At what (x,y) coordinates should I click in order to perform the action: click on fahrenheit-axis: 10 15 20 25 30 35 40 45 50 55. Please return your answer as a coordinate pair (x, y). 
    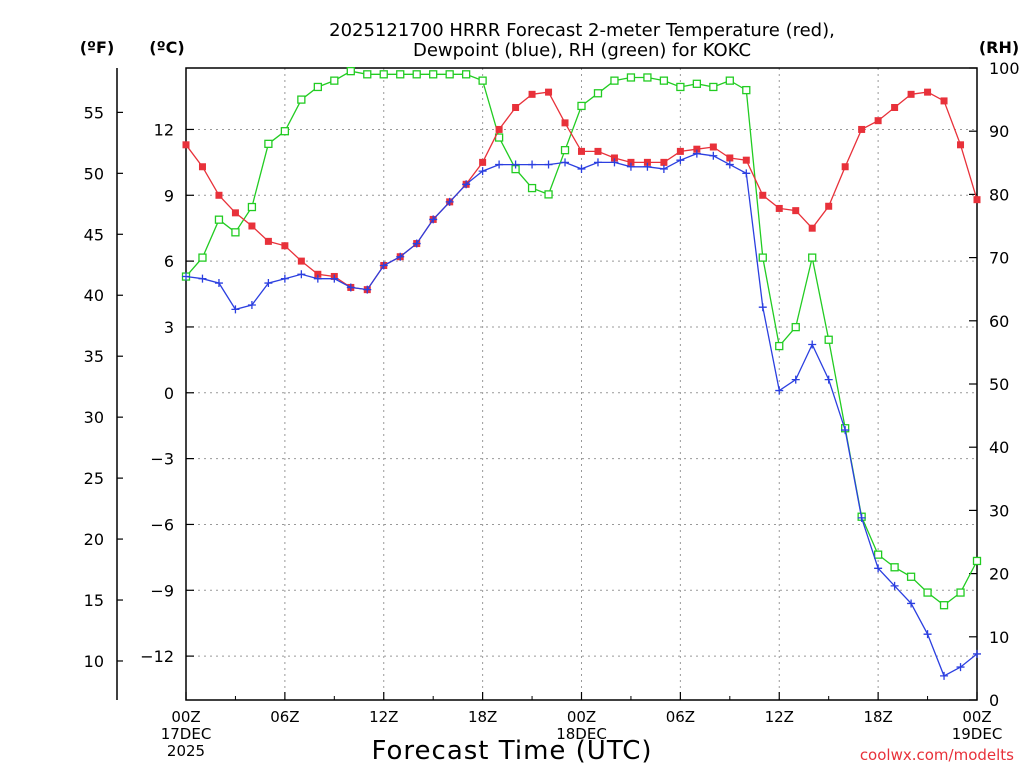
    Looking at the image, I should click on (103, 387).